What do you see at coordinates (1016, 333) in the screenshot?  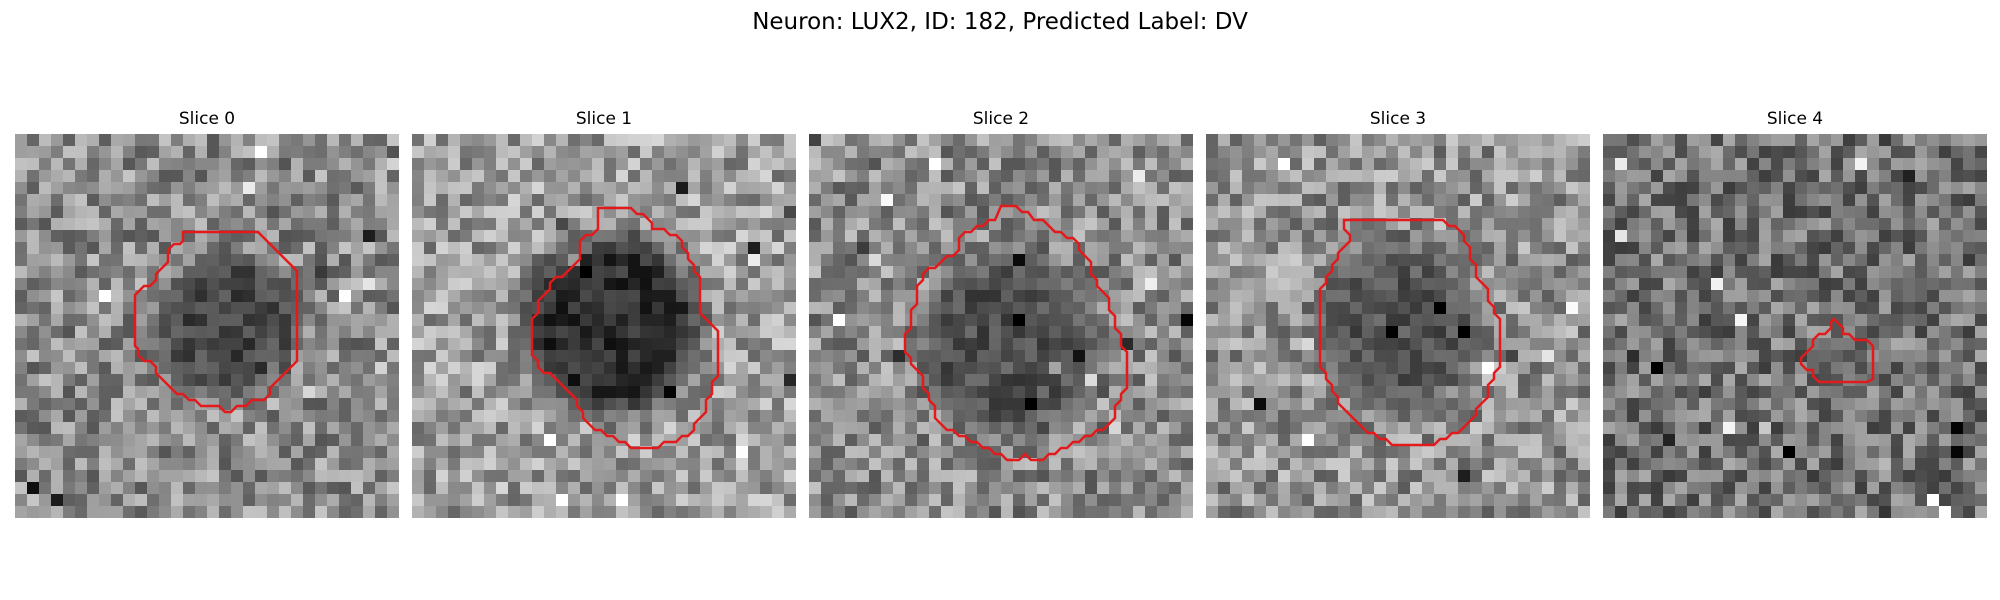 I see `slice-2-contour` at bounding box center [1016, 333].